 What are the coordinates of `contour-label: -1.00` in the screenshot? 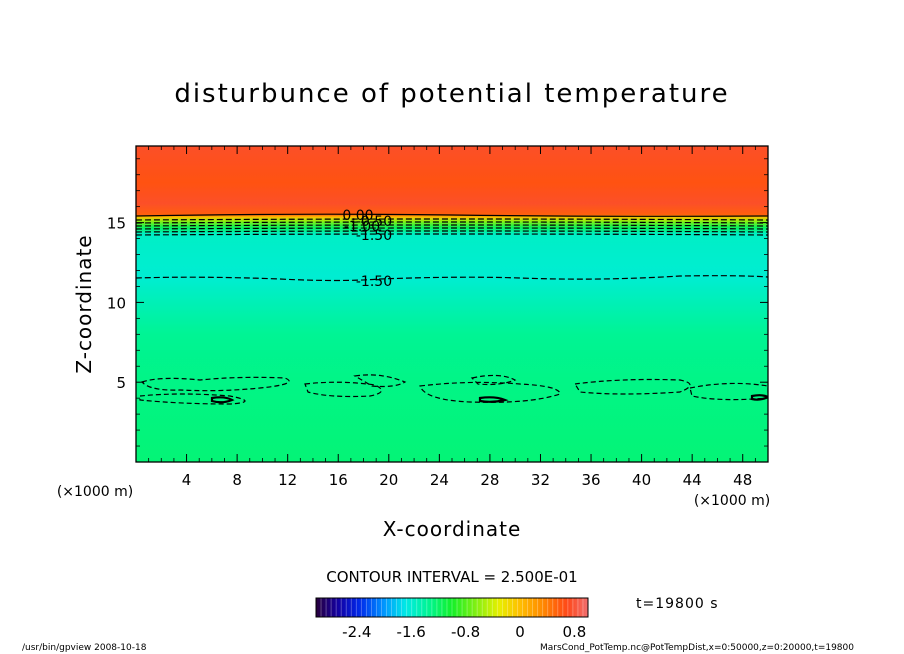 It's located at (362, 227).